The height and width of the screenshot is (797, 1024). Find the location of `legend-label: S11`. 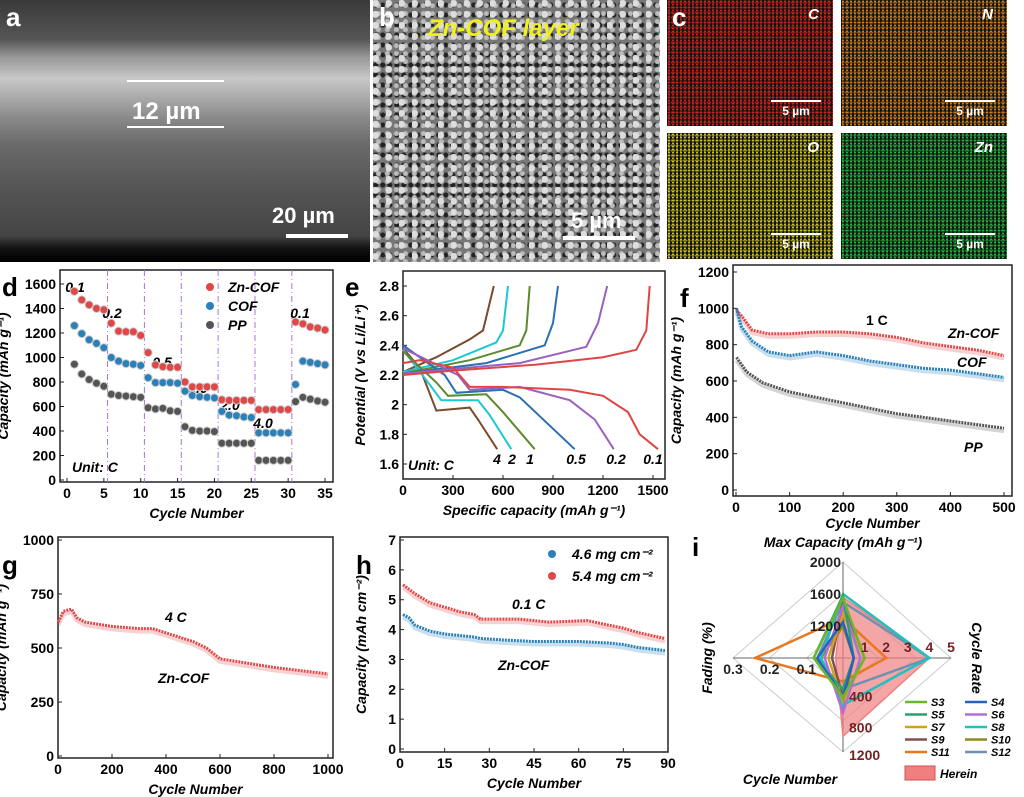

legend-label: S11 is located at coordinates (940, 753).